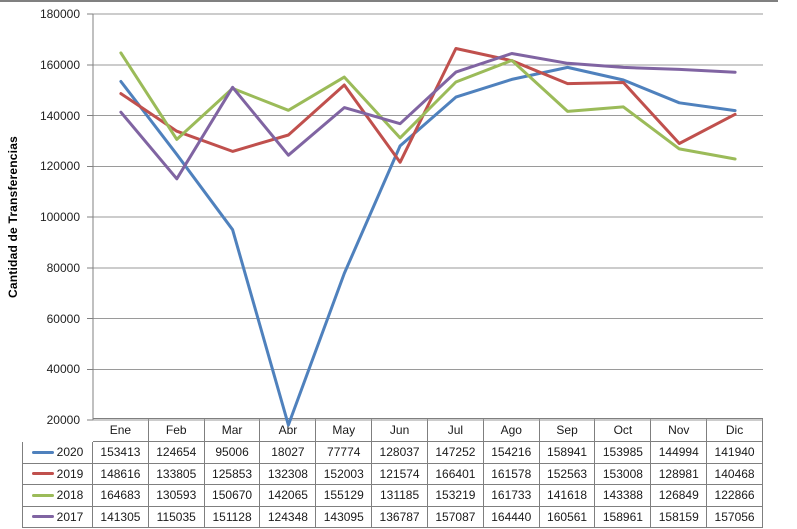 The height and width of the screenshot is (529, 797). Describe the element at coordinates (232, 474) in the screenshot. I see `value-cell: 125853` at that location.